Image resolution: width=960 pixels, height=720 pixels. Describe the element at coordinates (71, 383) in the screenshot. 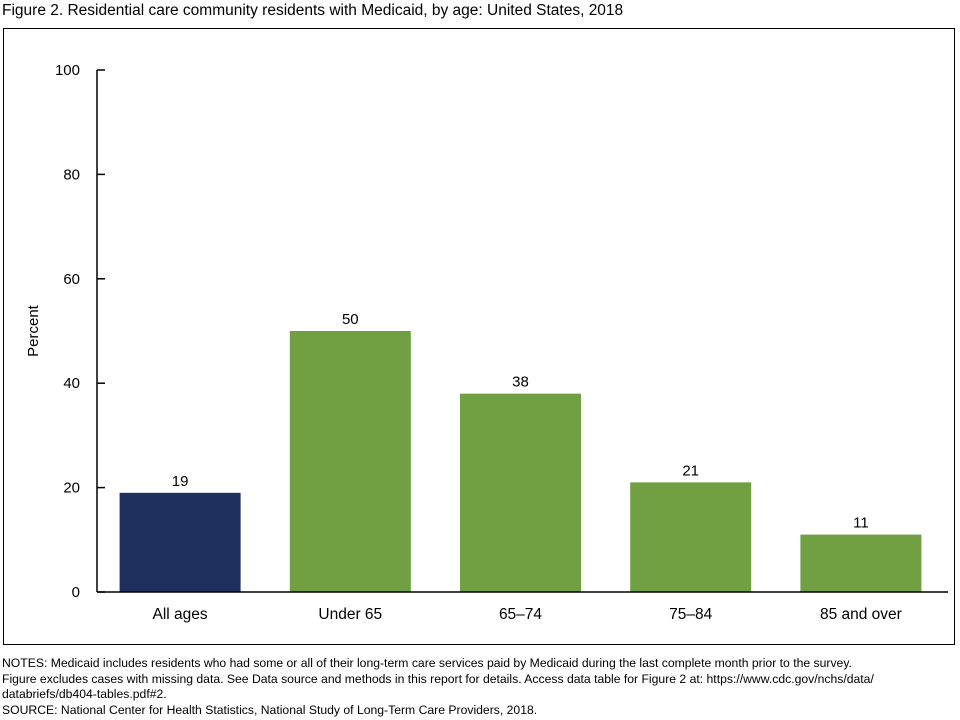

I see `y-tick-label: 40` at that location.